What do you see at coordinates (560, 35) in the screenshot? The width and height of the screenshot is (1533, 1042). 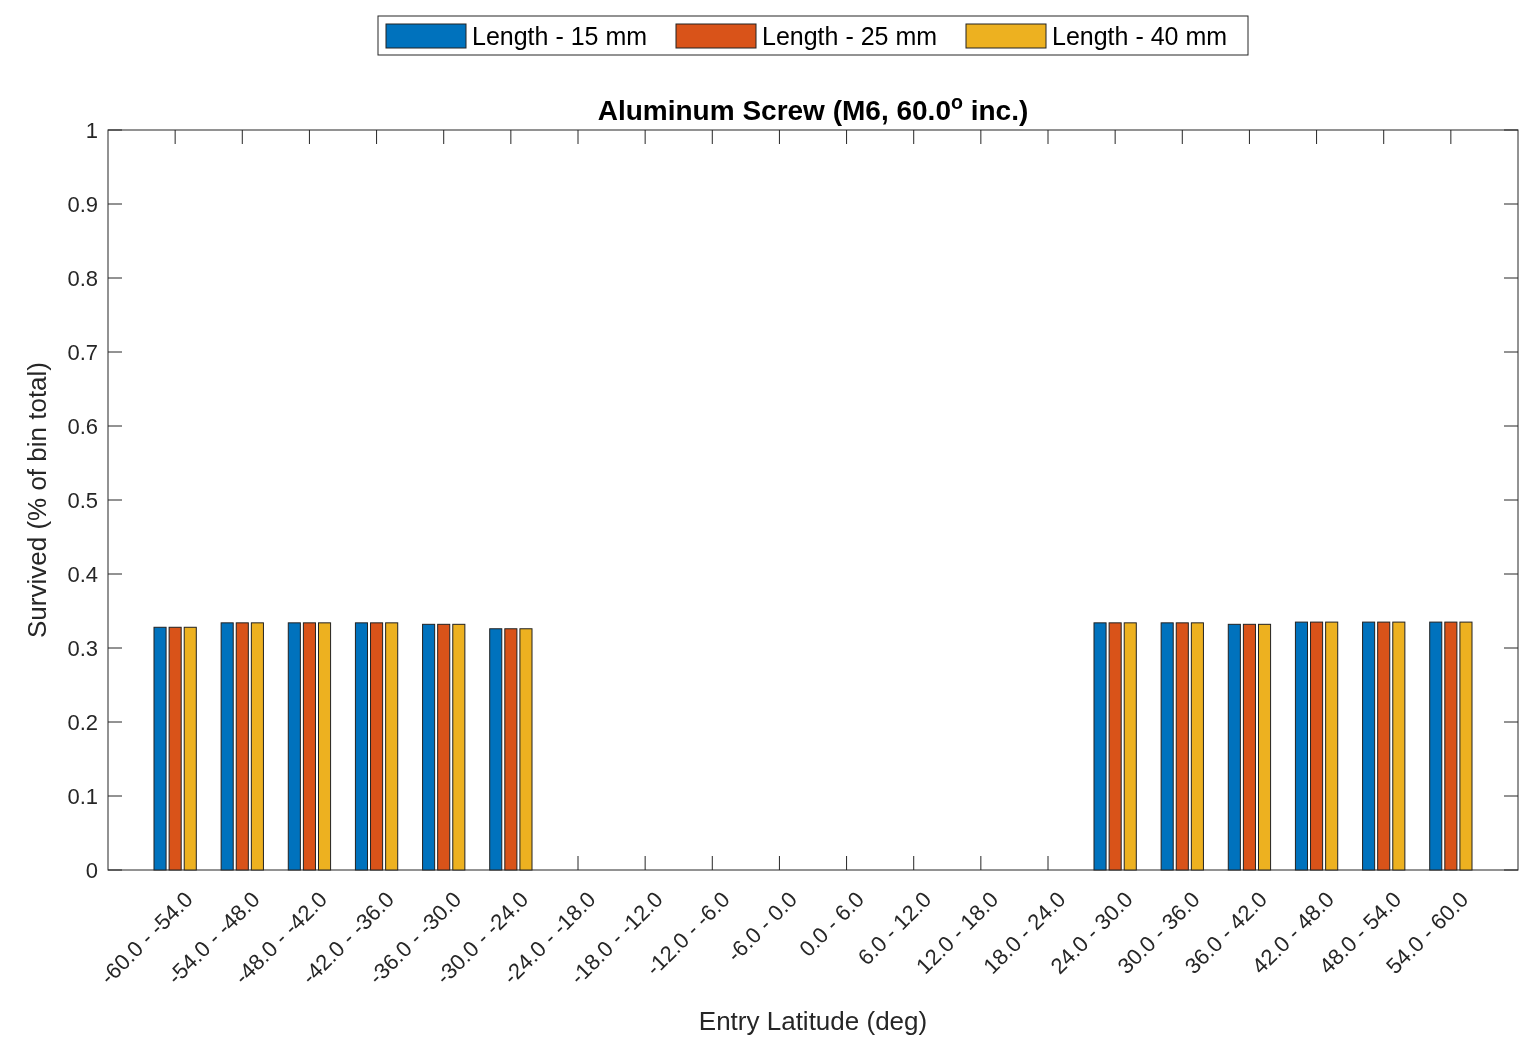 I see `legend-label: Length - 15 mm` at bounding box center [560, 35].